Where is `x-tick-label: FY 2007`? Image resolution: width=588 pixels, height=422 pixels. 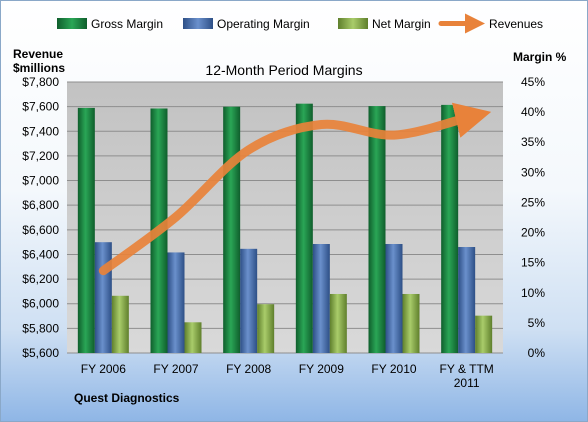
x-tick-label: FY 2007 is located at coordinates (175, 369).